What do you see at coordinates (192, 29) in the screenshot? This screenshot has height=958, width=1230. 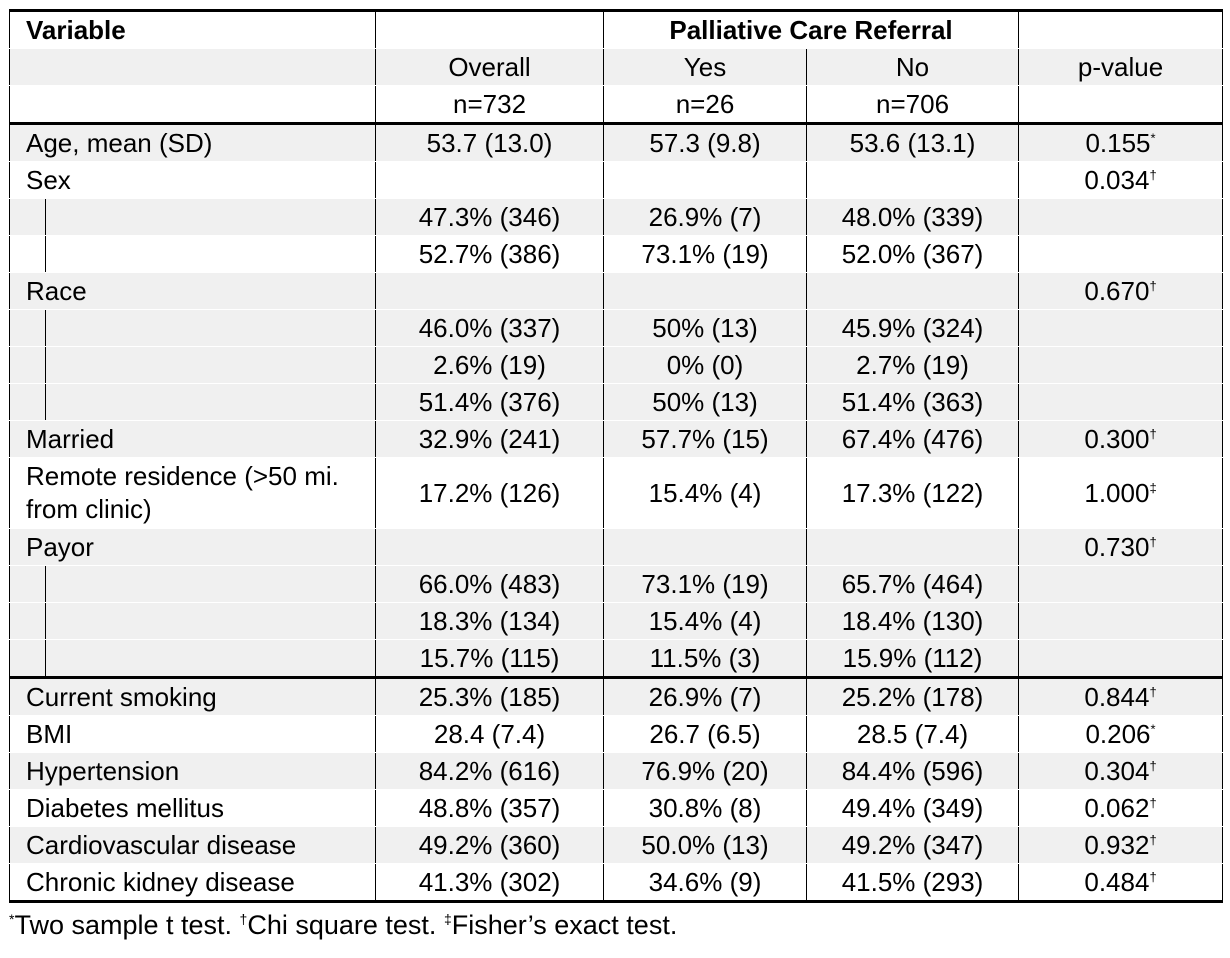 I see `header-variable: Variable` at bounding box center [192, 29].